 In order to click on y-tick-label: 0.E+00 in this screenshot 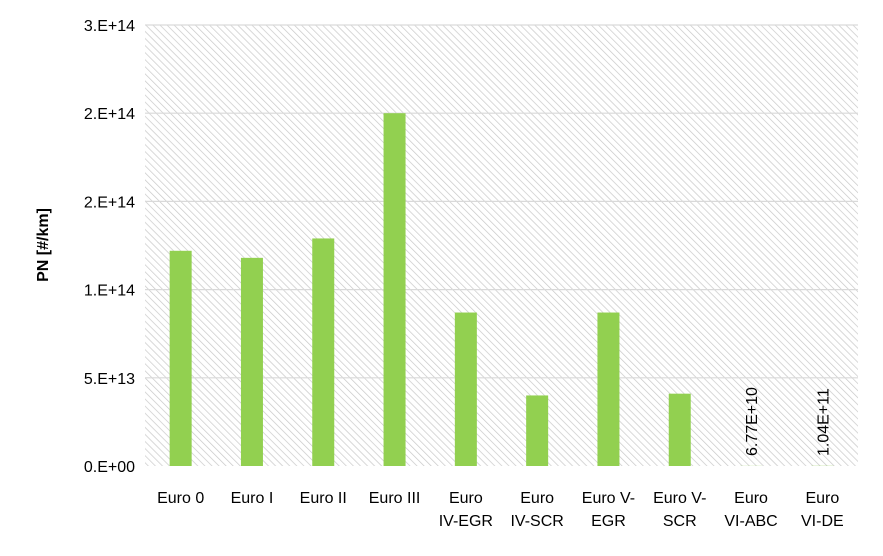, I will do `click(109, 467)`.